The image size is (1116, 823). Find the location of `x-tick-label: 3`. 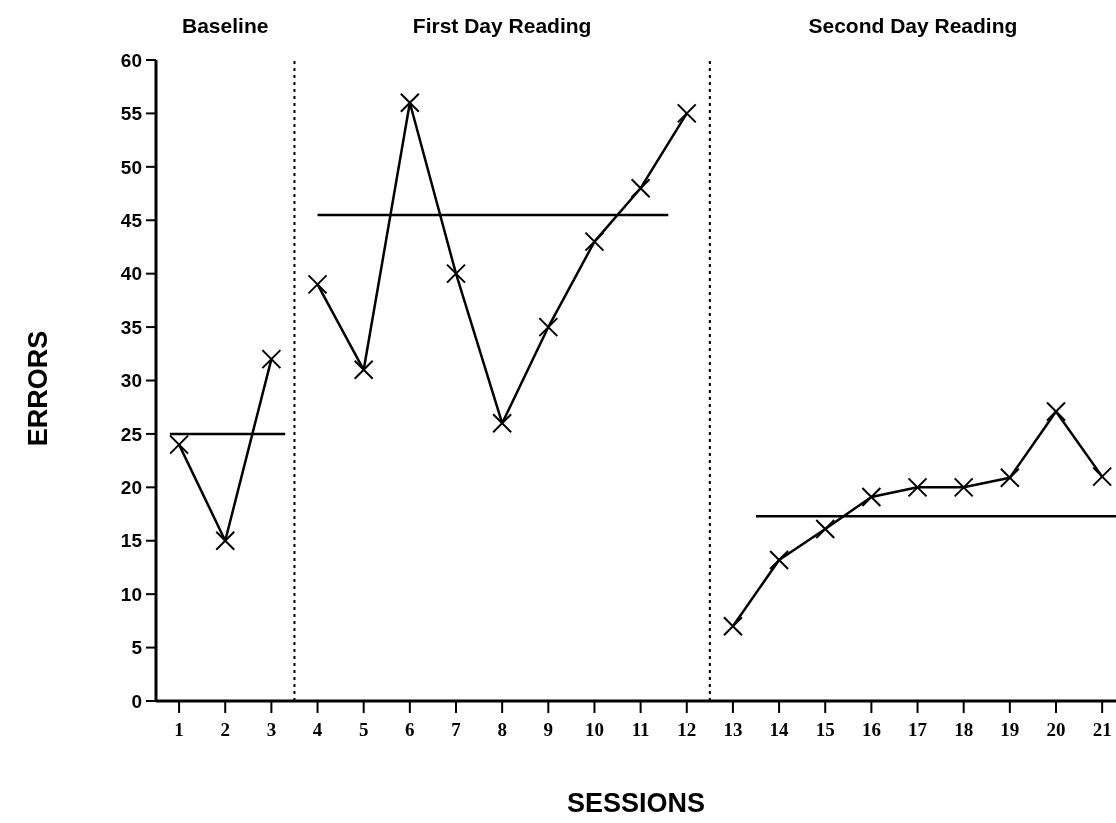

x-tick-label: 3 is located at coordinates (271, 730).